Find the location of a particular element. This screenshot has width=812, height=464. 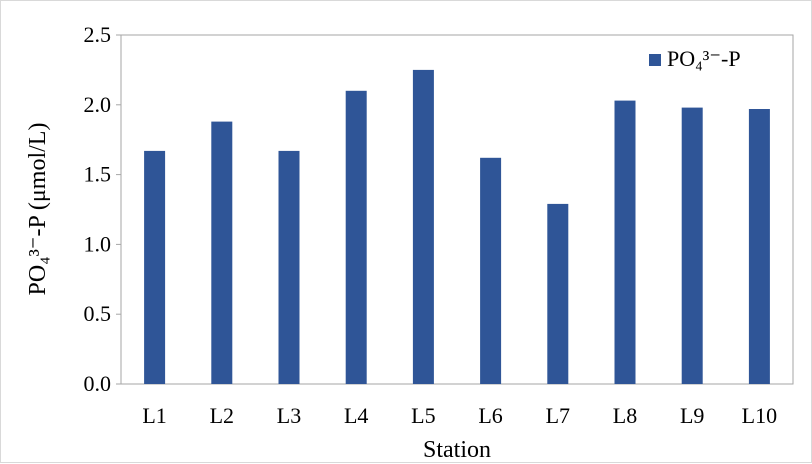

y-tick-label: 1.0 is located at coordinates (98, 243).